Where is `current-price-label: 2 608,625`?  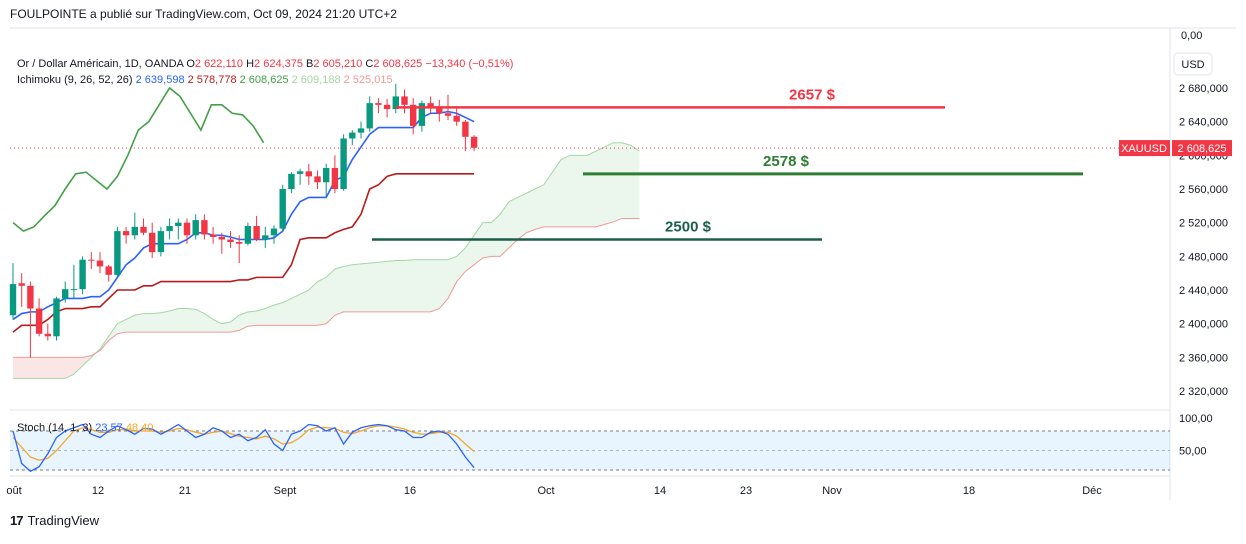 current-price-label: 2 608,625 is located at coordinates (1202, 149).